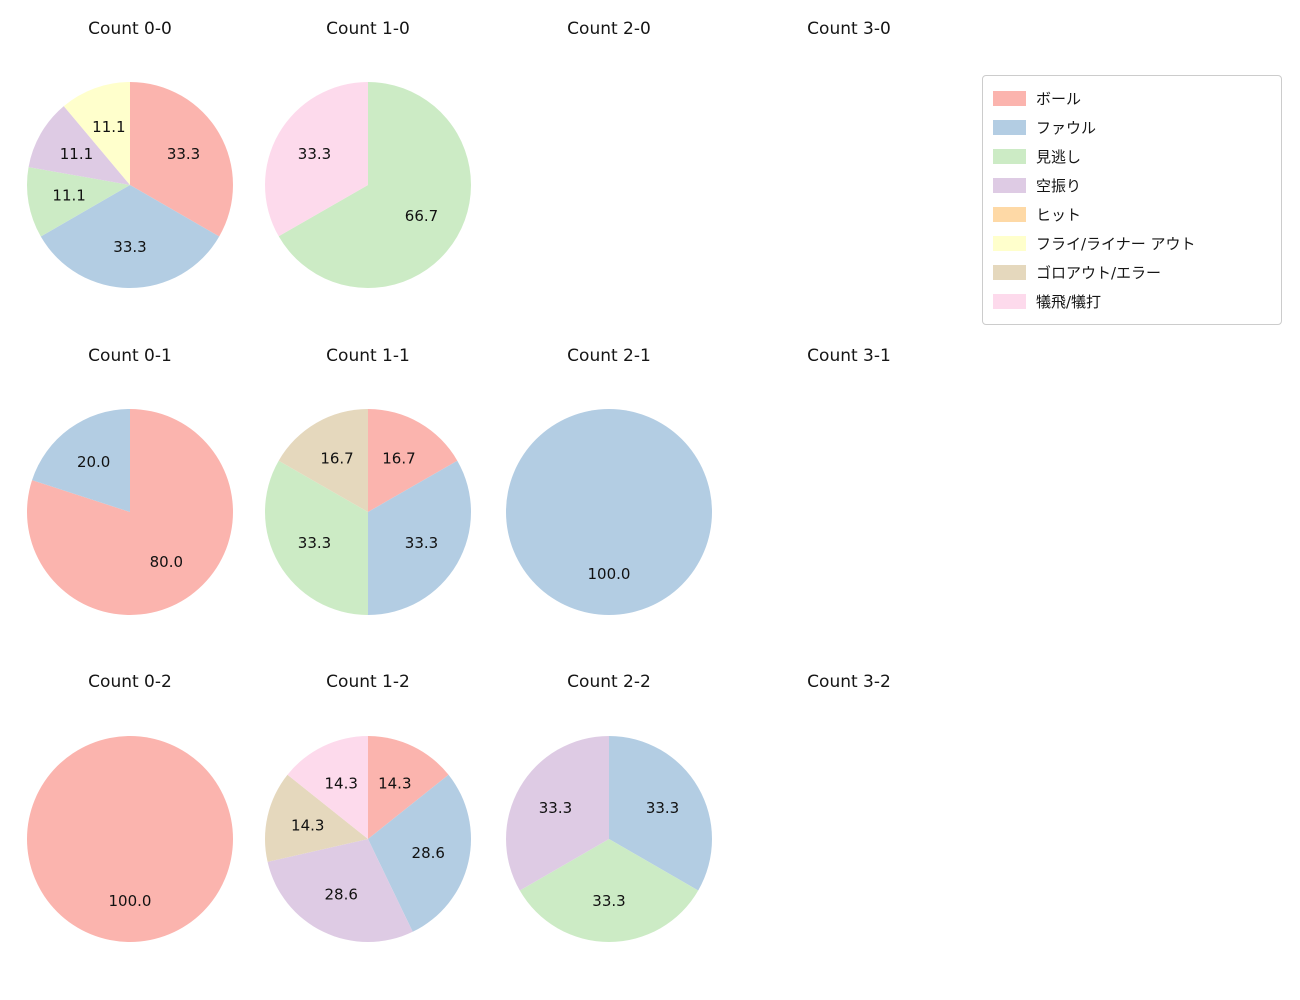  Describe the element at coordinates (421, 216) in the screenshot. I see `pie-slice-percentage-label: 66.7` at that location.